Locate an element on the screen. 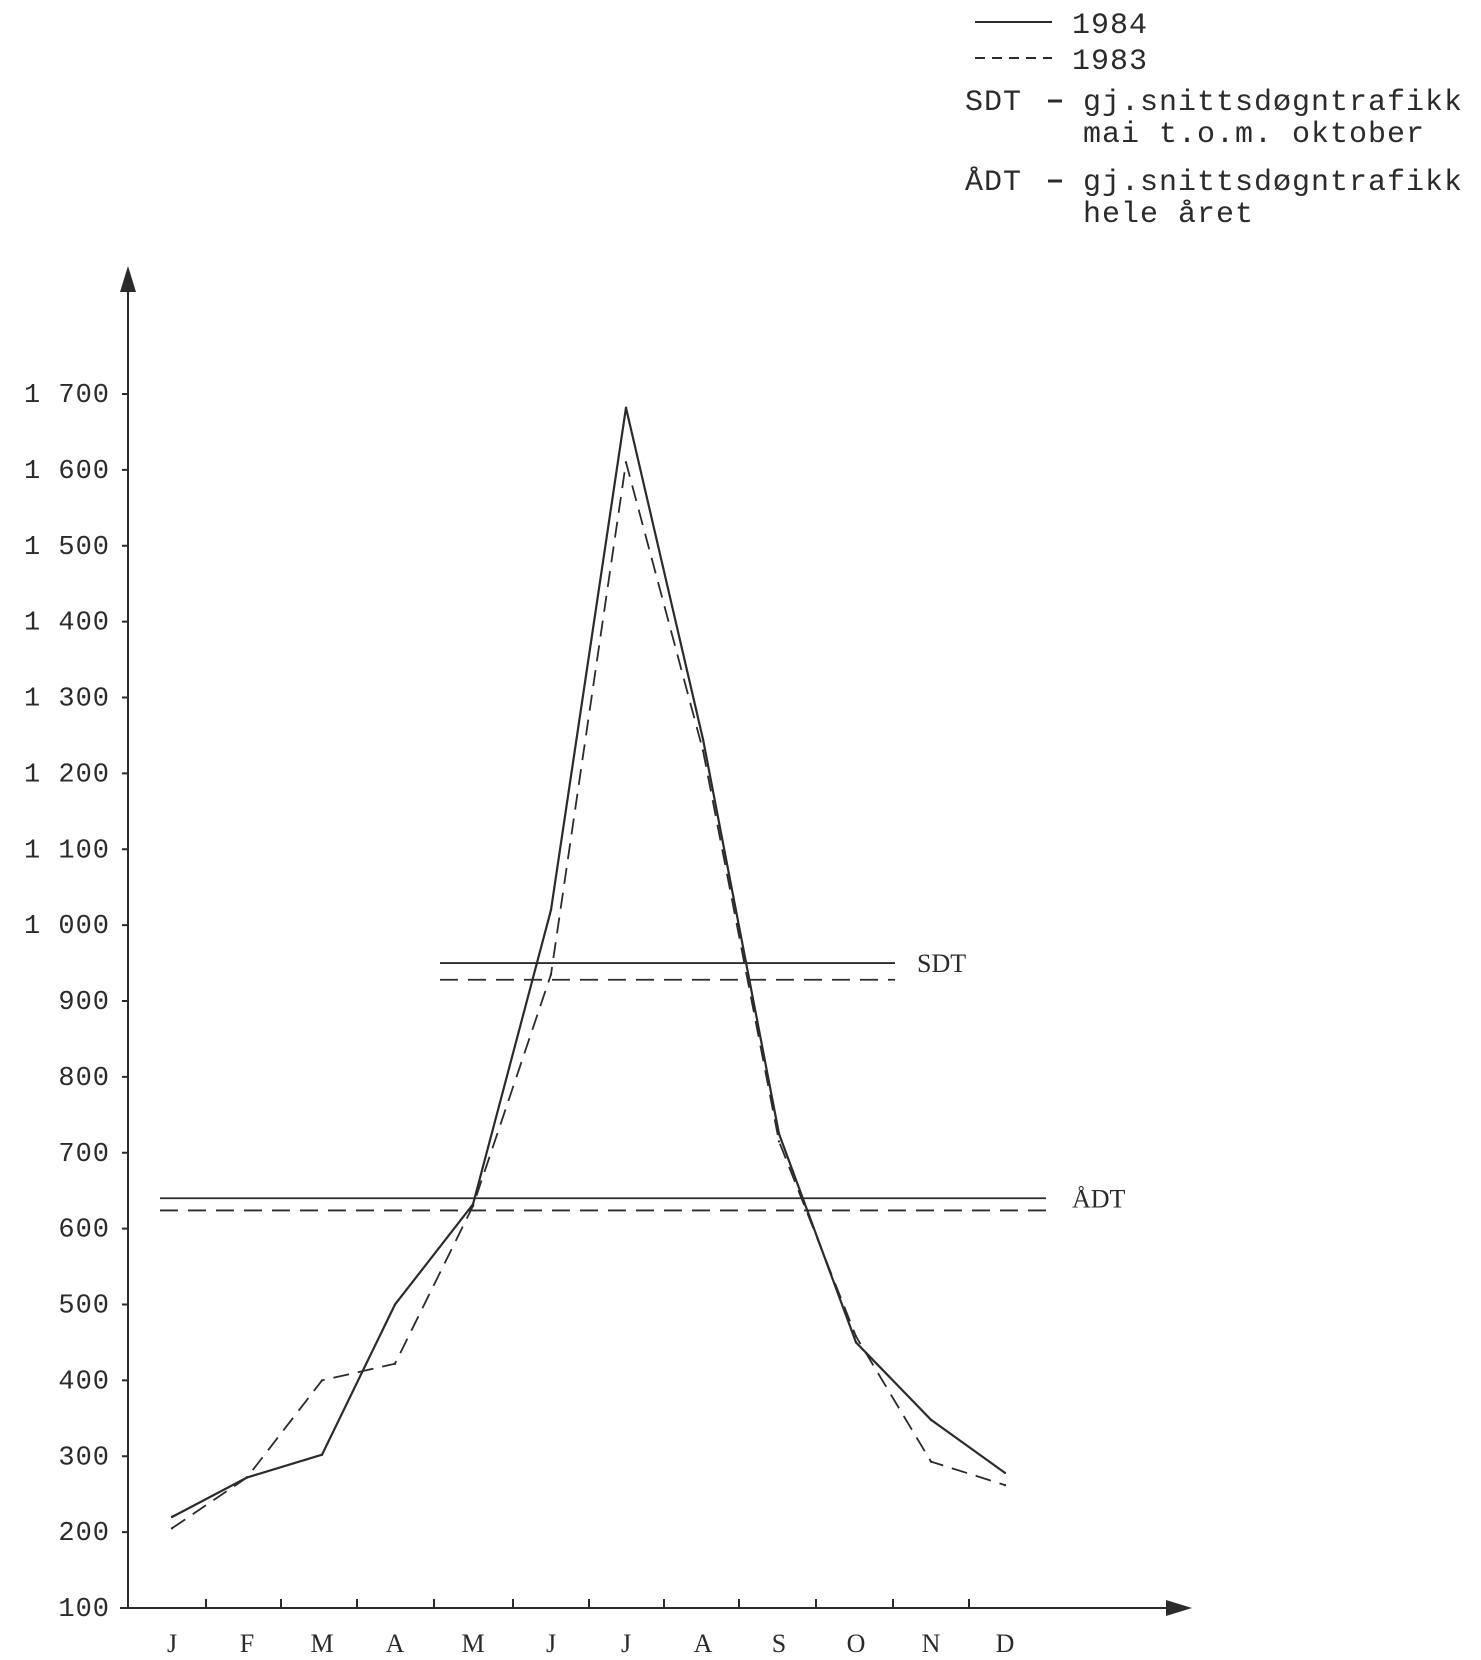 Image resolution: width=1481 pixels, height=1660 pixels. reference-lines: SDT ÅDT is located at coordinates (643, 1081).